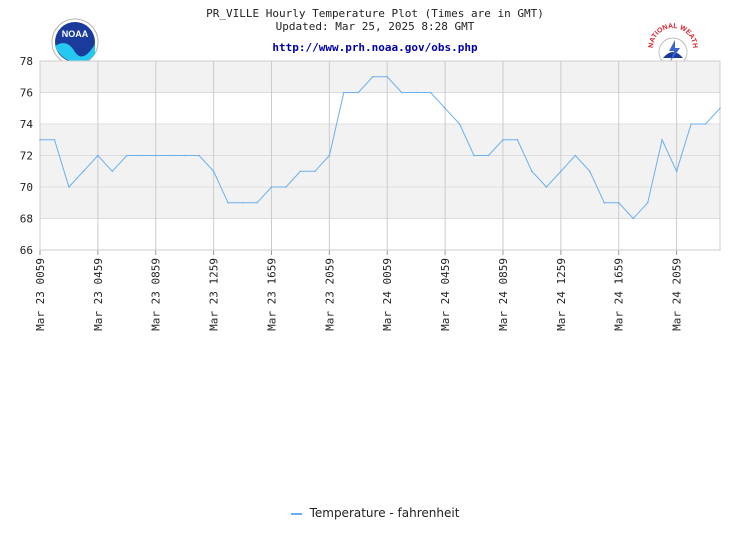  What do you see at coordinates (671, 42) in the screenshot?
I see `nws-logo: NATIONAL WEATHER SERVICE` at bounding box center [671, 42].